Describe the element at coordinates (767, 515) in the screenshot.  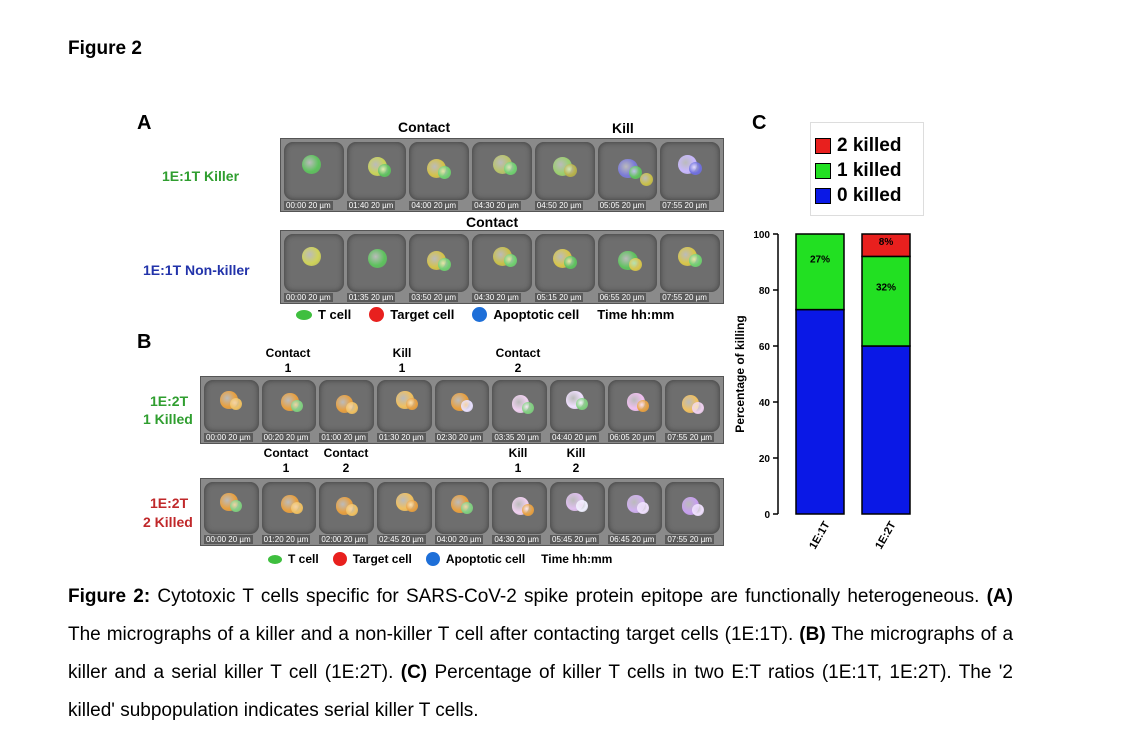
I see `y-tick-label: 0` at that location.